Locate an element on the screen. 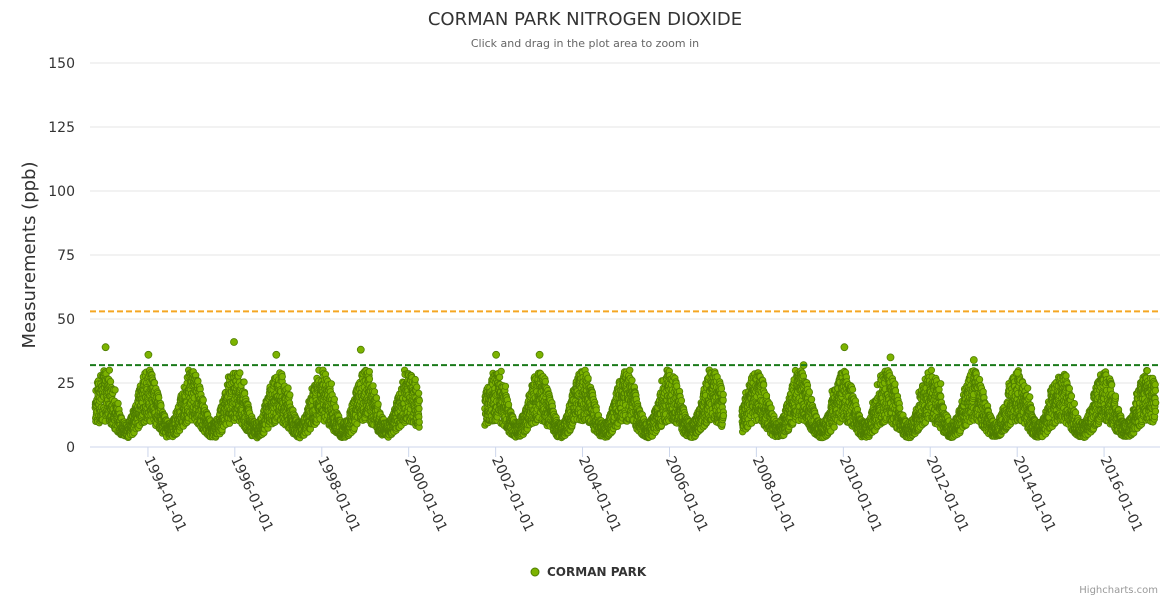 The width and height of the screenshot is (1170, 604). y-tick-label: 50 is located at coordinates (66, 320).